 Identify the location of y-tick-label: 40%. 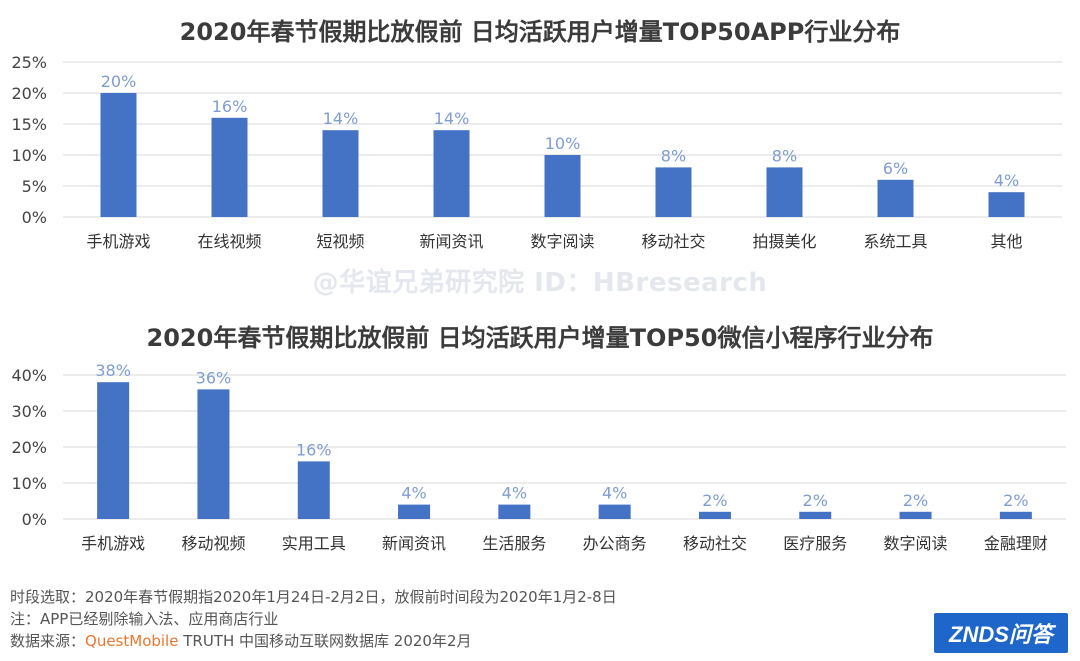
(29, 375).